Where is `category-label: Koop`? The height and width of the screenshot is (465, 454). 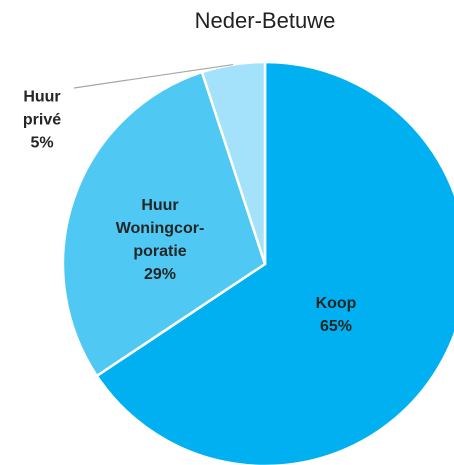 category-label: Koop is located at coordinates (336, 303).